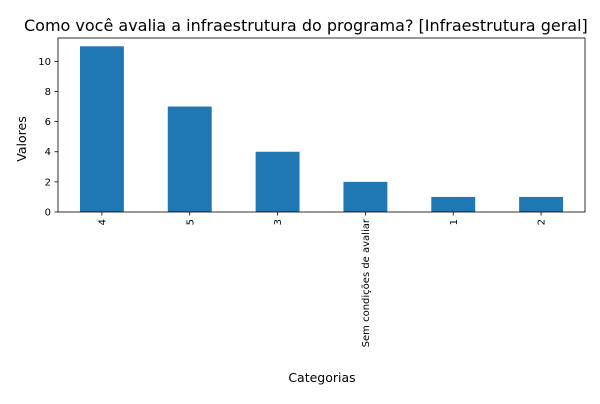 Image resolution: width=600 pixels, height=404 pixels. I want to click on y-tick-label-2: 2, so click(48, 182).